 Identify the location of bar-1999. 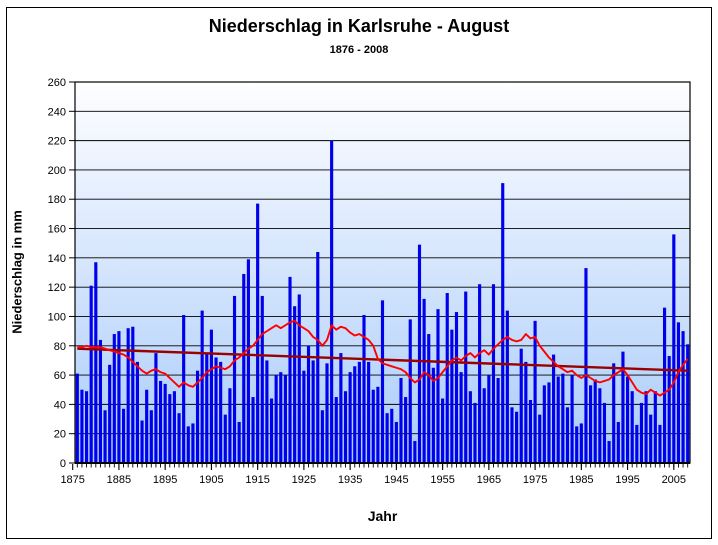
(646, 427).